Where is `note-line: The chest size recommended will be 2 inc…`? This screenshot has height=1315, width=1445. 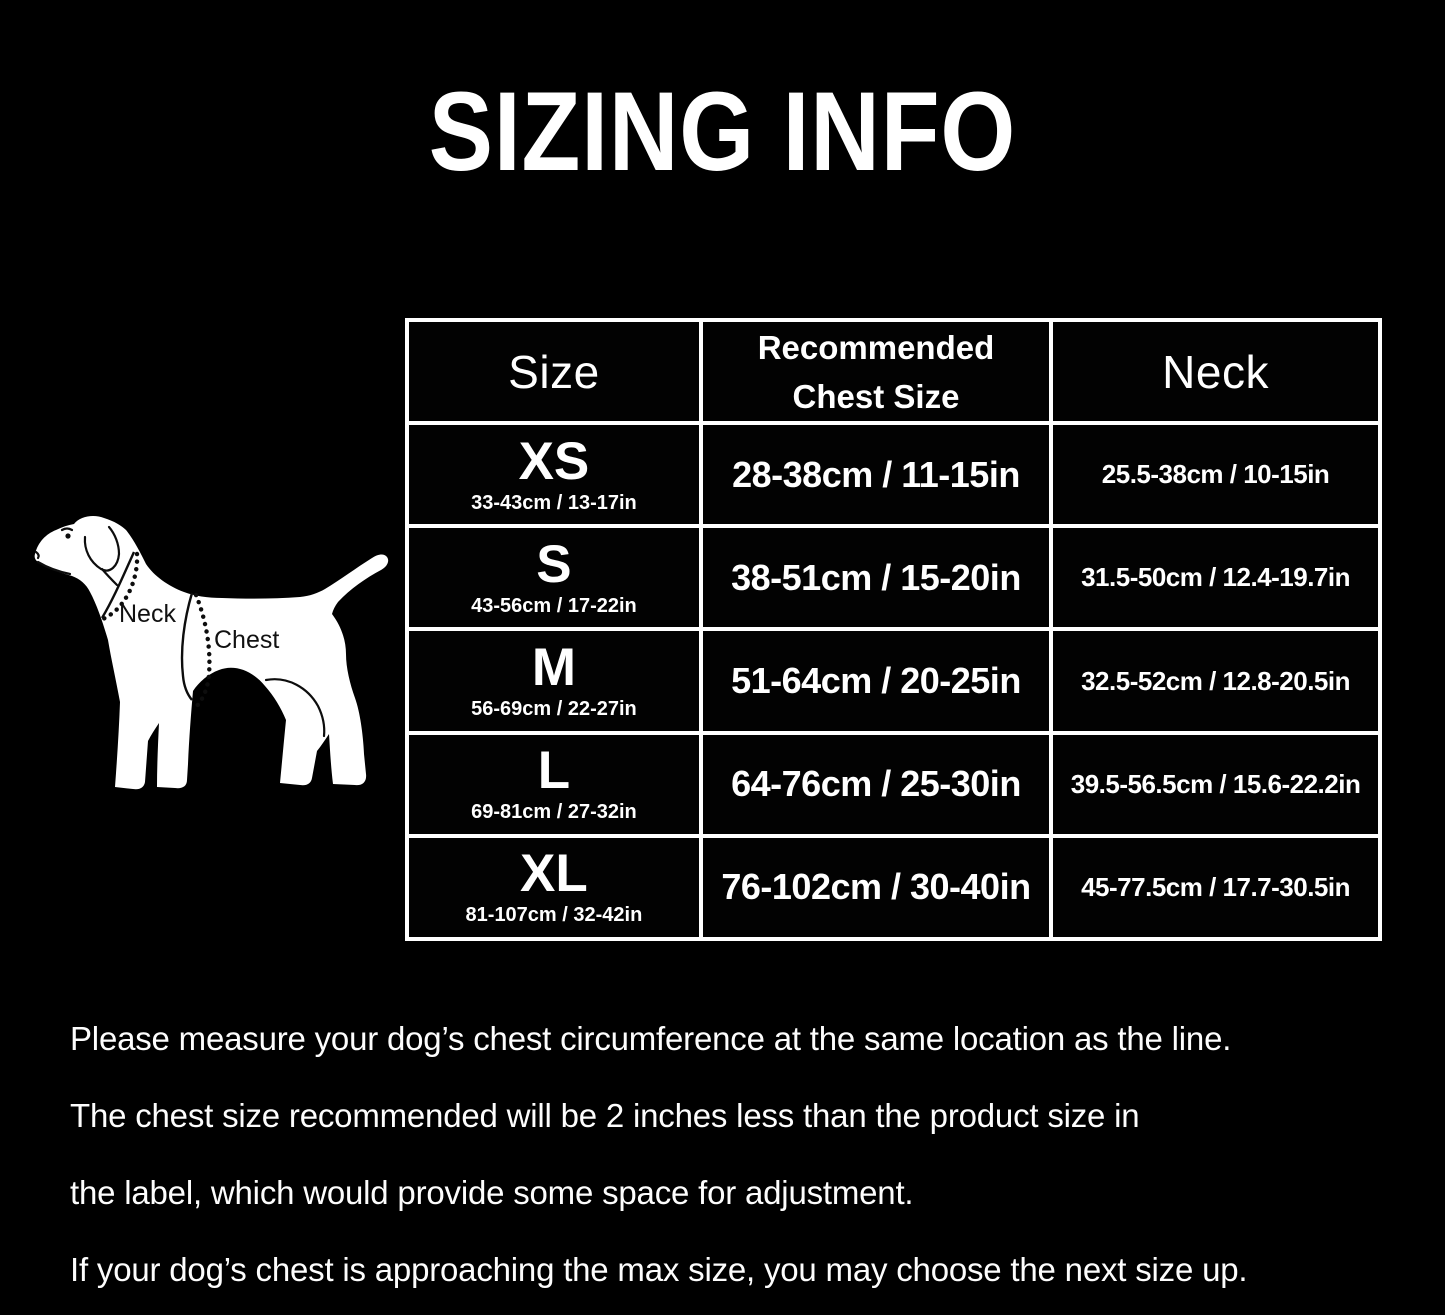
note-line: The chest size recommended will be 2 inc… is located at coordinates (605, 1115).